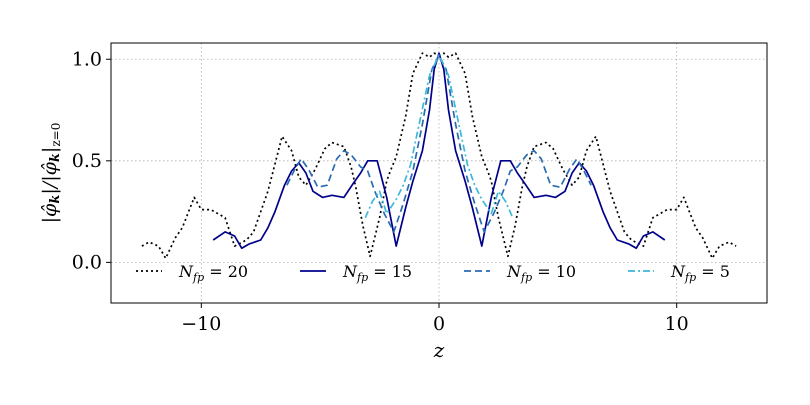 The image size is (810, 405). Describe the element at coordinates (541, 273) in the screenshot. I see `legend-label-3: Nfp = 10` at that location.